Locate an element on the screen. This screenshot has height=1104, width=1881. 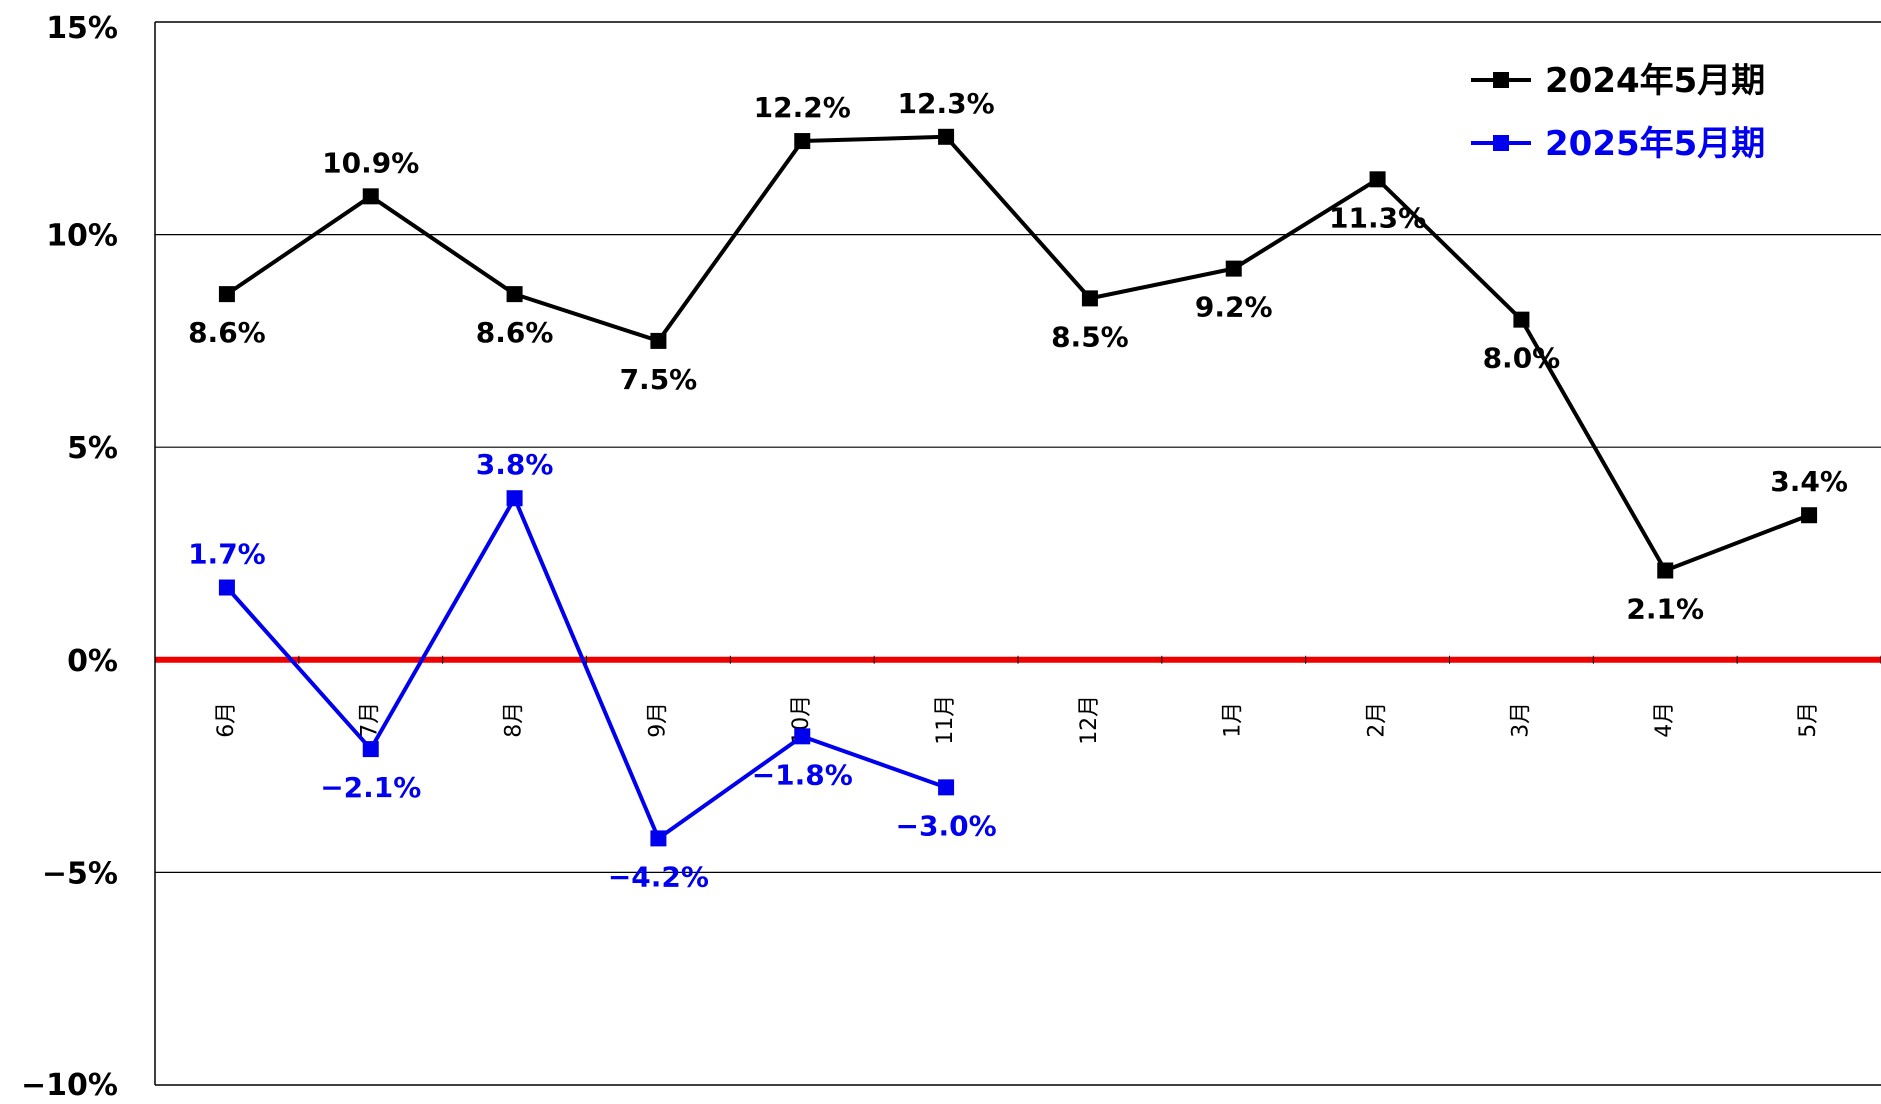
x-category-label: 3月 is located at coordinates (1520, 720).